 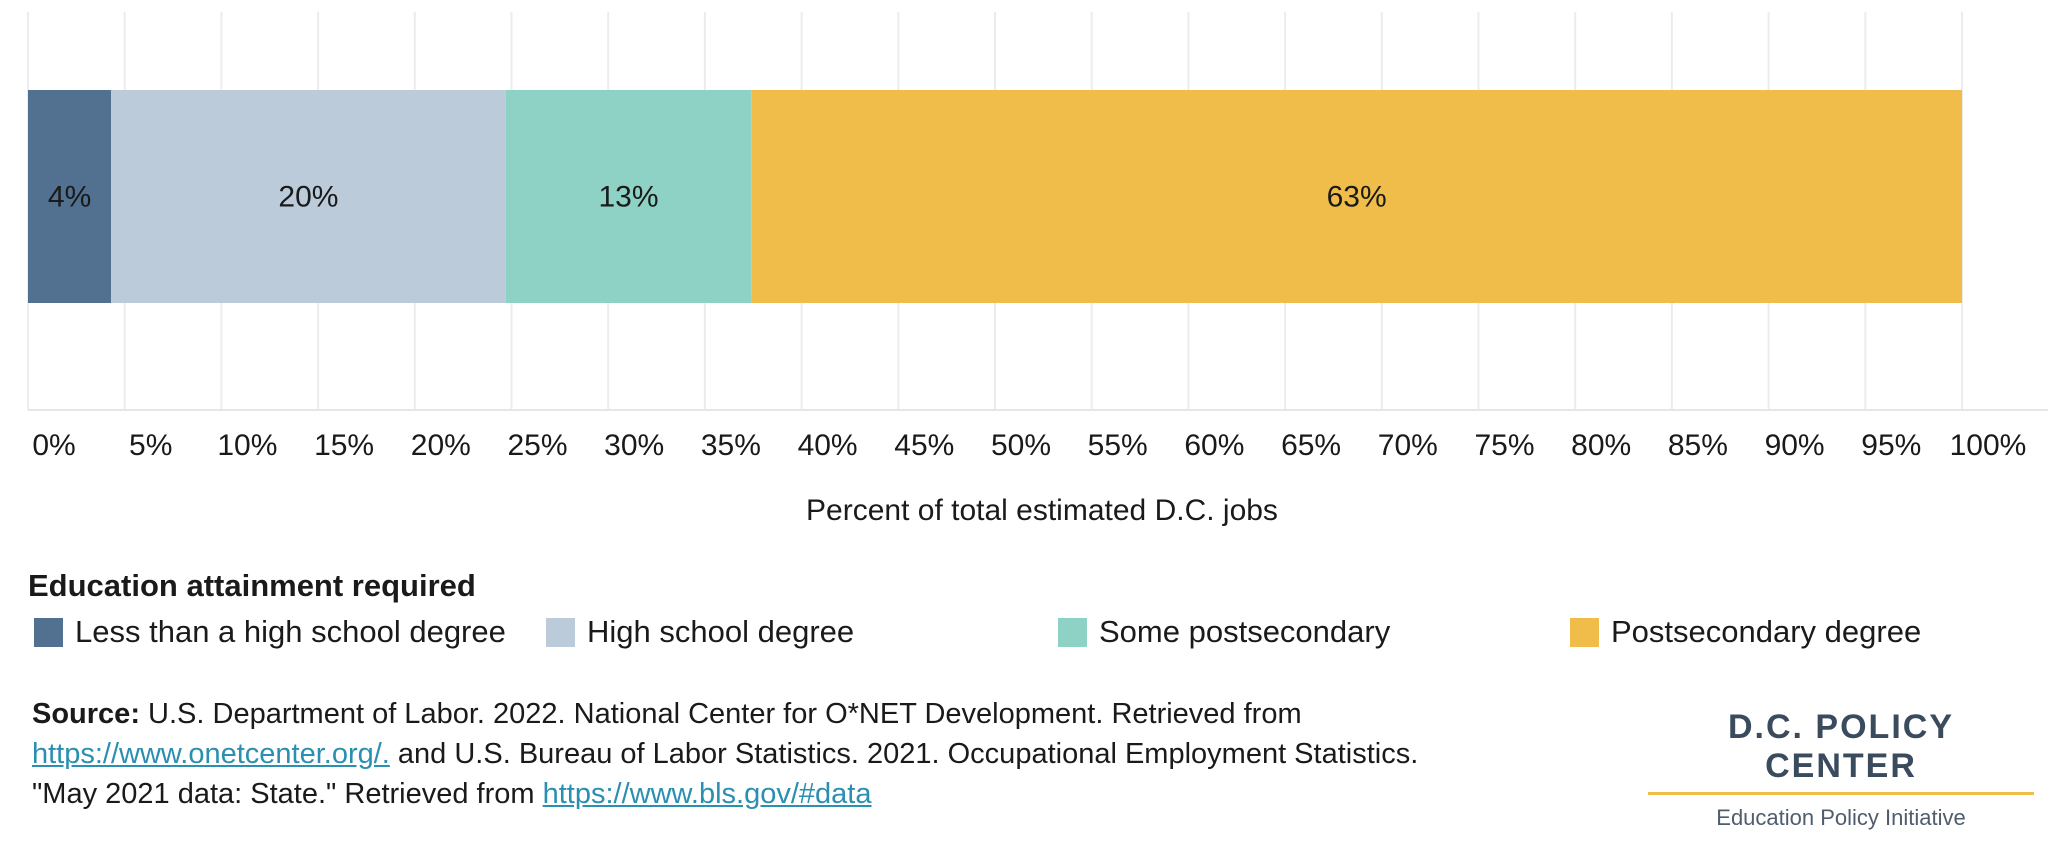 I want to click on x-tick-label: 45%, so click(x=924, y=445).